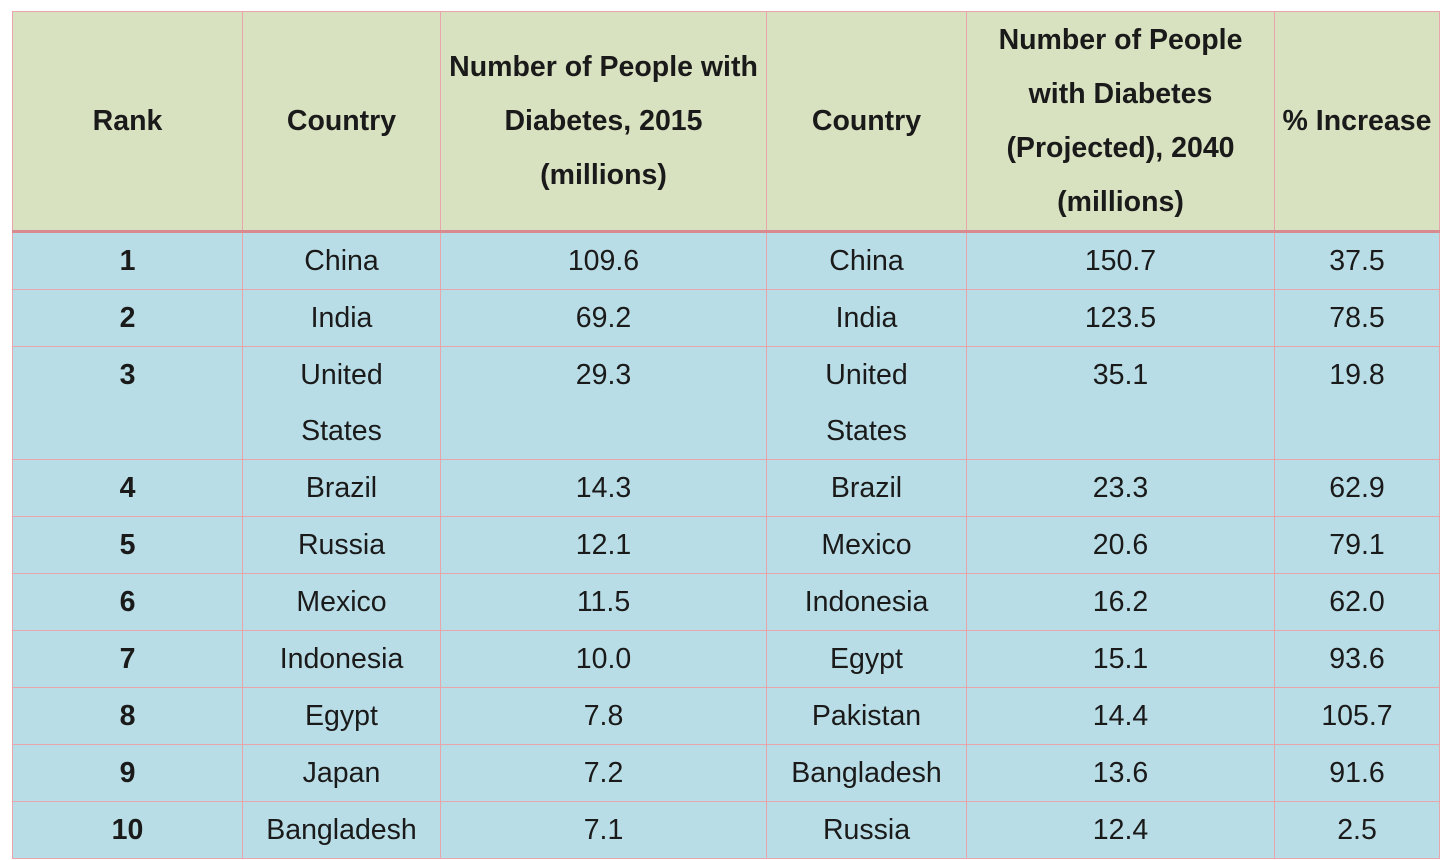 The image size is (1454, 860). I want to click on rank-cell: 8, so click(127, 716).